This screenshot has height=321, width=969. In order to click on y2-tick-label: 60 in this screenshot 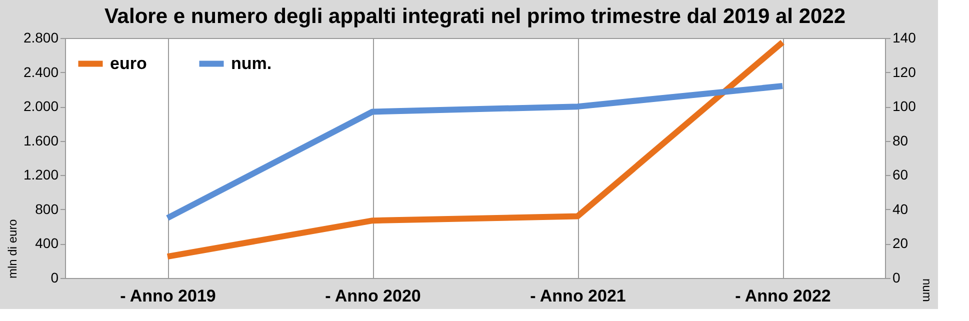, I will do `click(900, 174)`.